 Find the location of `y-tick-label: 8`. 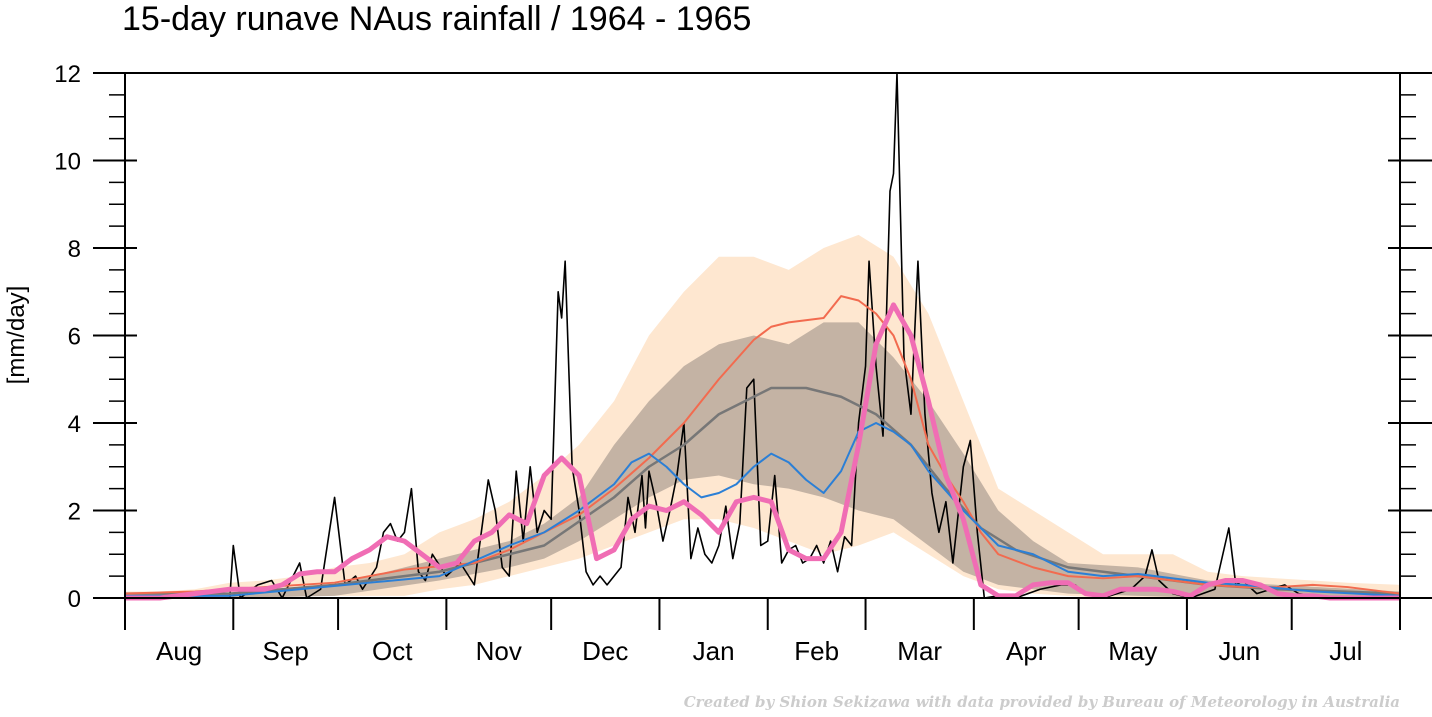

y-tick-label: 8 is located at coordinates (74, 249).